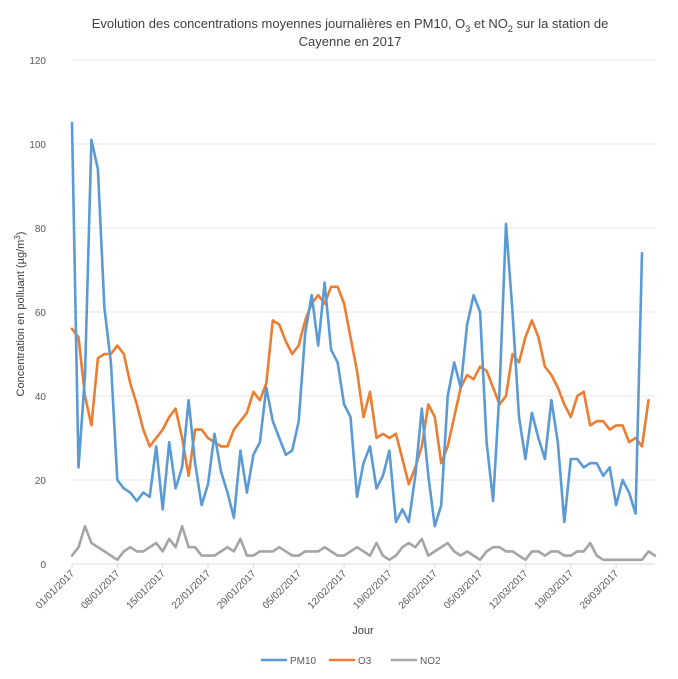 The image size is (678, 679). Describe the element at coordinates (554, 589) in the screenshot. I see `x-tick-label: 19/03/2017` at that location.